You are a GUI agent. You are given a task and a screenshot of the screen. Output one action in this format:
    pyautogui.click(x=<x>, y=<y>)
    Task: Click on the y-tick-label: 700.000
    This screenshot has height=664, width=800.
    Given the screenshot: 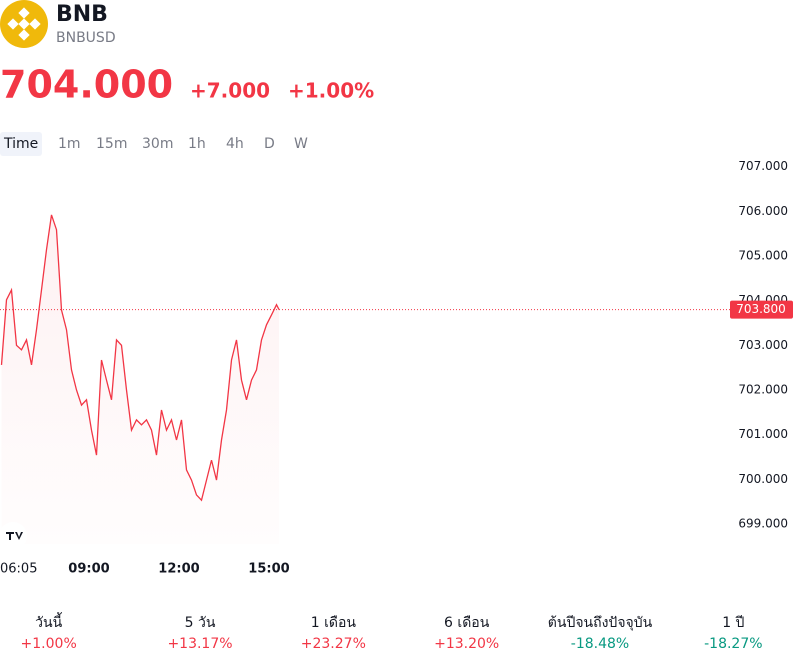 What is the action you would take?
    pyautogui.click(x=763, y=479)
    